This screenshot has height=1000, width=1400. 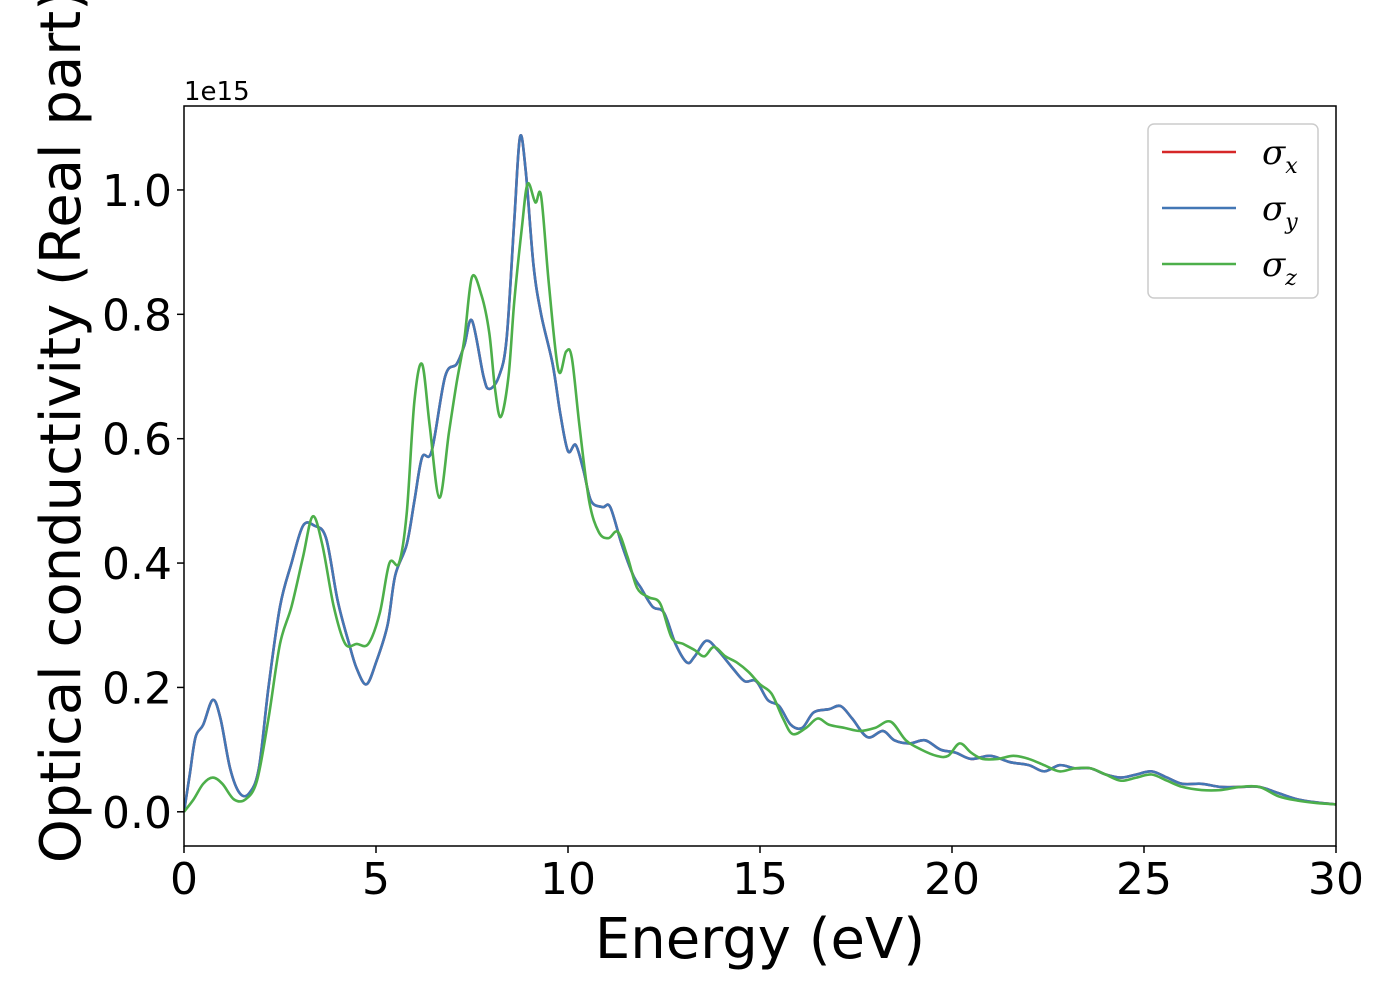 I want to click on legend-box, so click(x=1233, y=211).